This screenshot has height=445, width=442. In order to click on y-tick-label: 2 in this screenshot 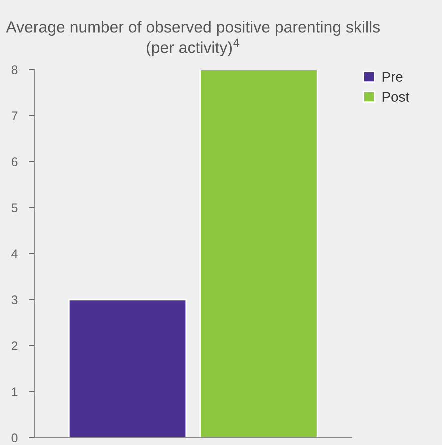, I will do `click(15, 346)`.